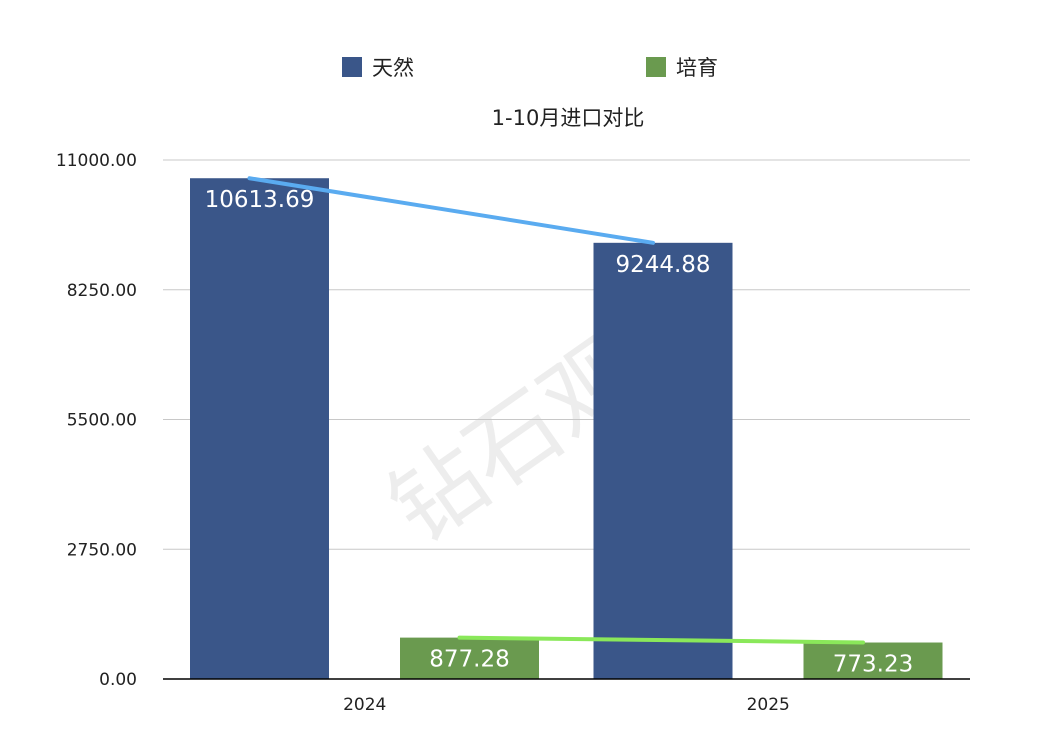 Image resolution: width=1054 pixels, height=740 pixels. What do you see at coordinates (259, 428) in the screenshot?
I see `bar-natural-2024` at bounding box center [259, 428].